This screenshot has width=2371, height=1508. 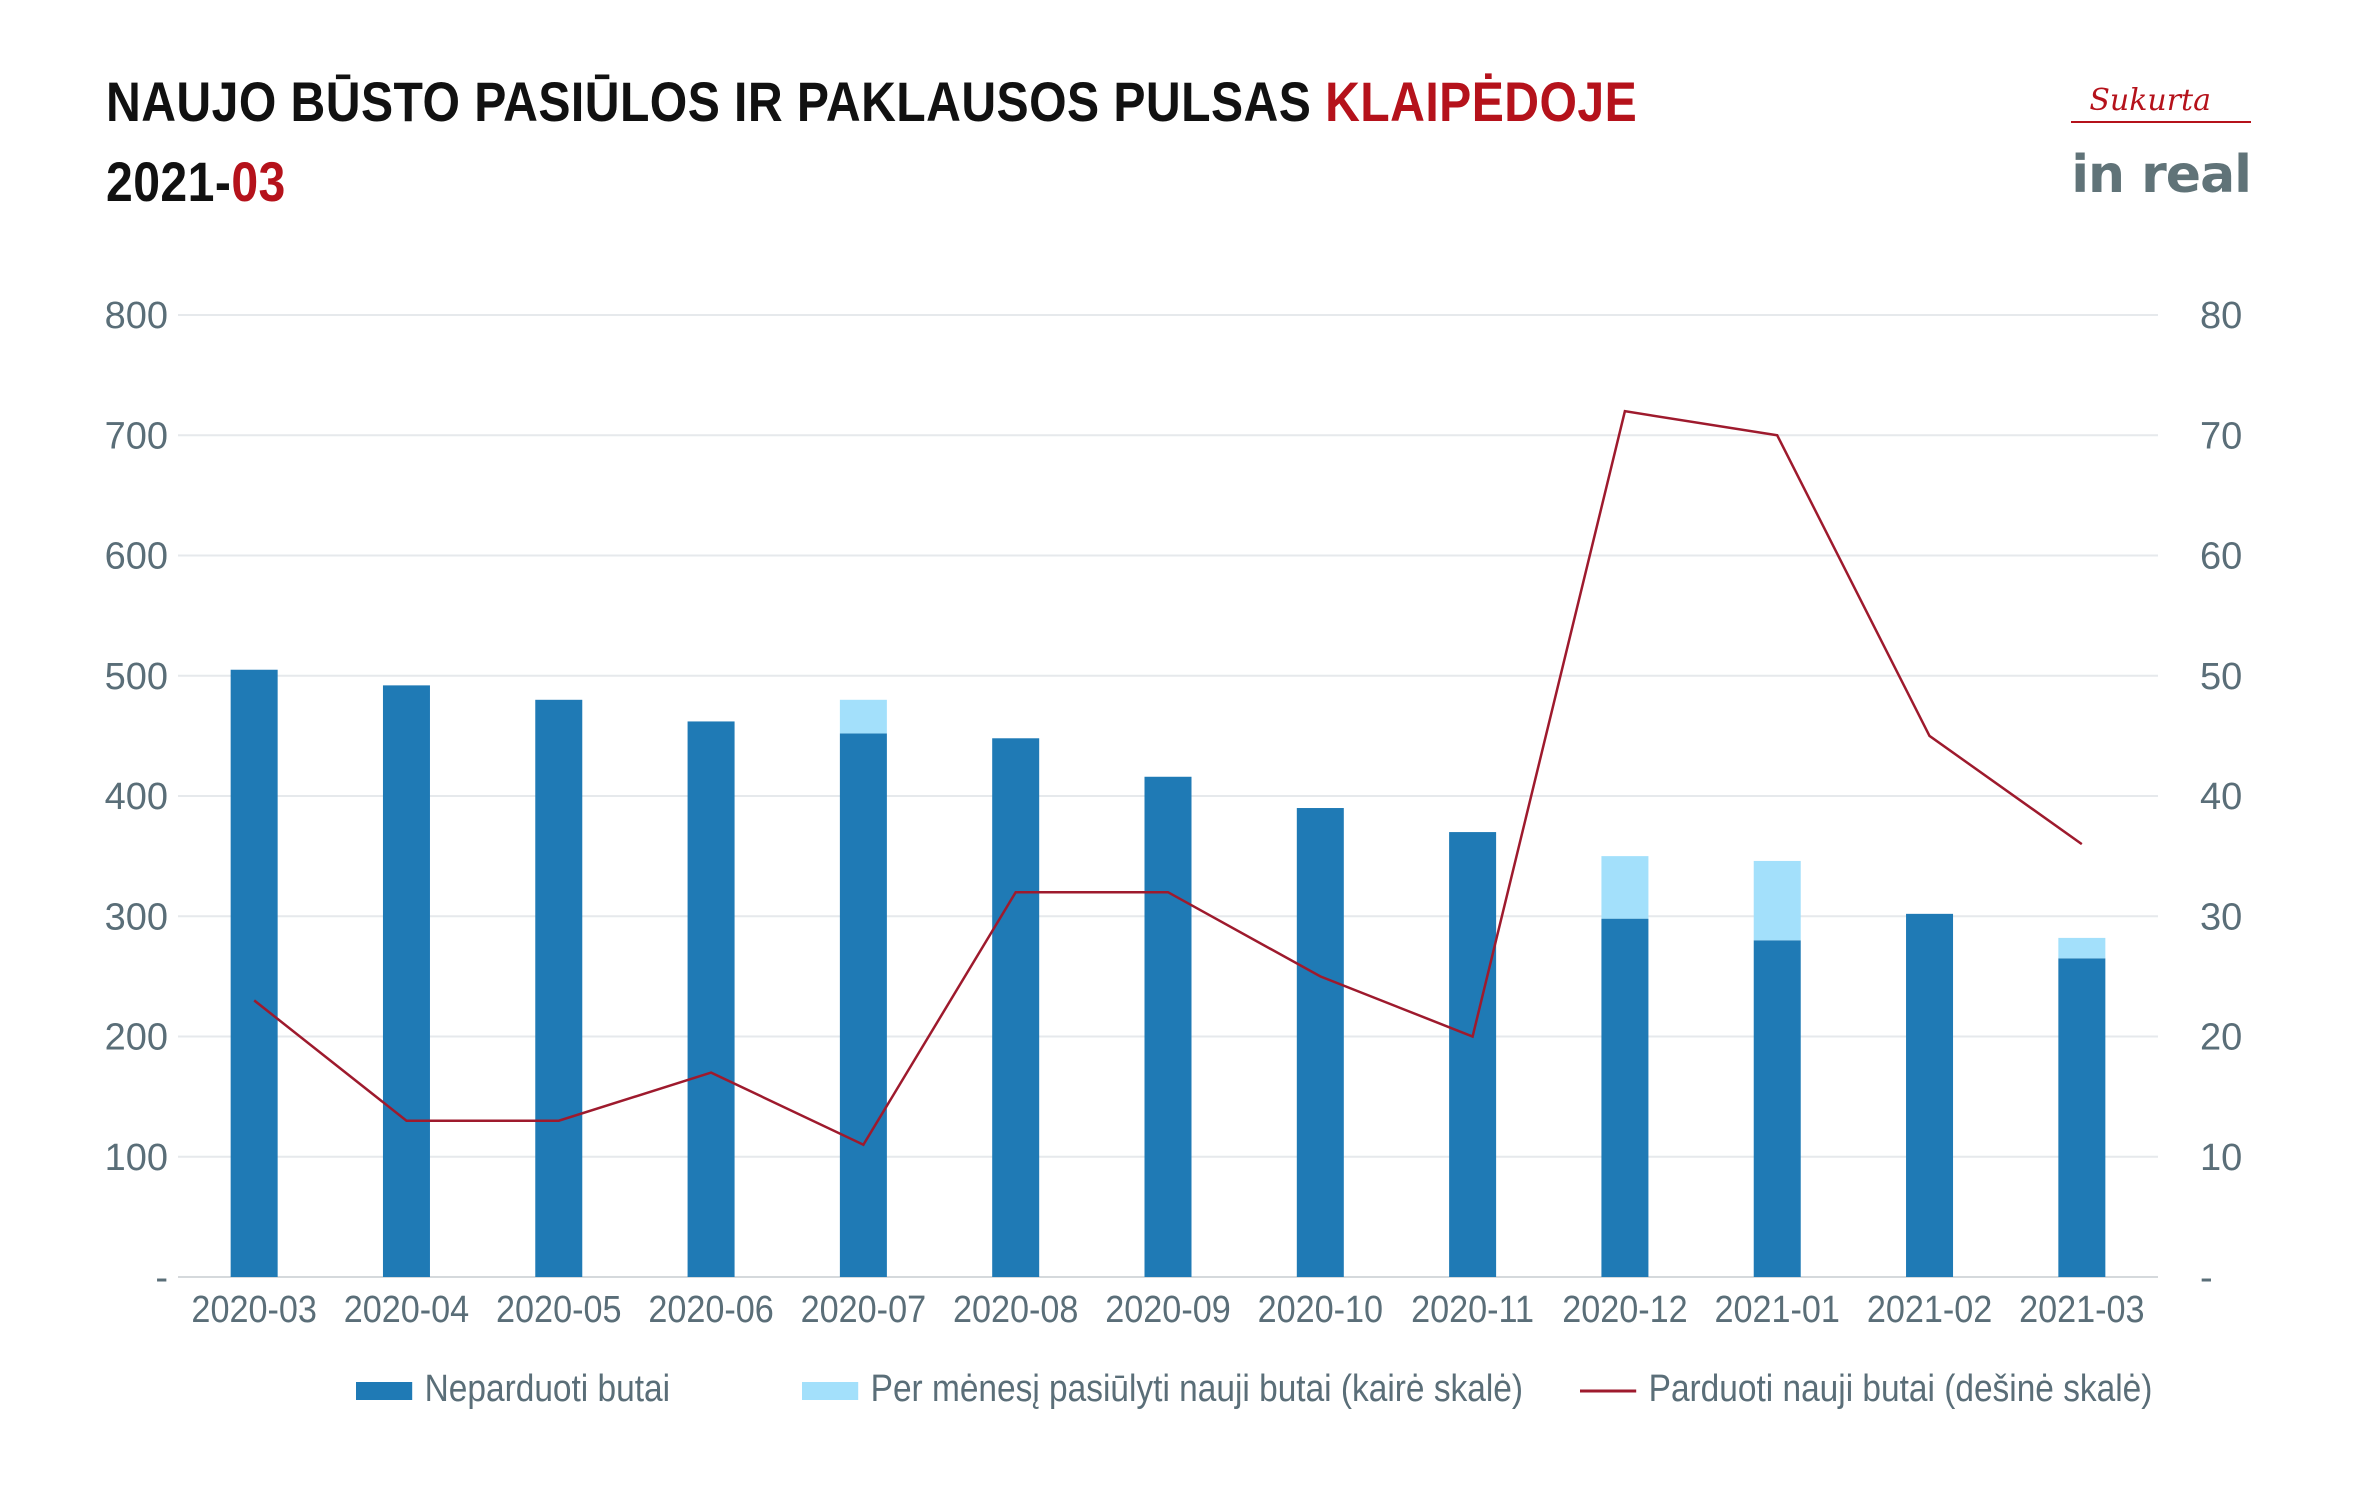 I want to click on legend-label-sold: Parduoti nauji butai (dešinė skalė), so click(x=1900, y=1389).